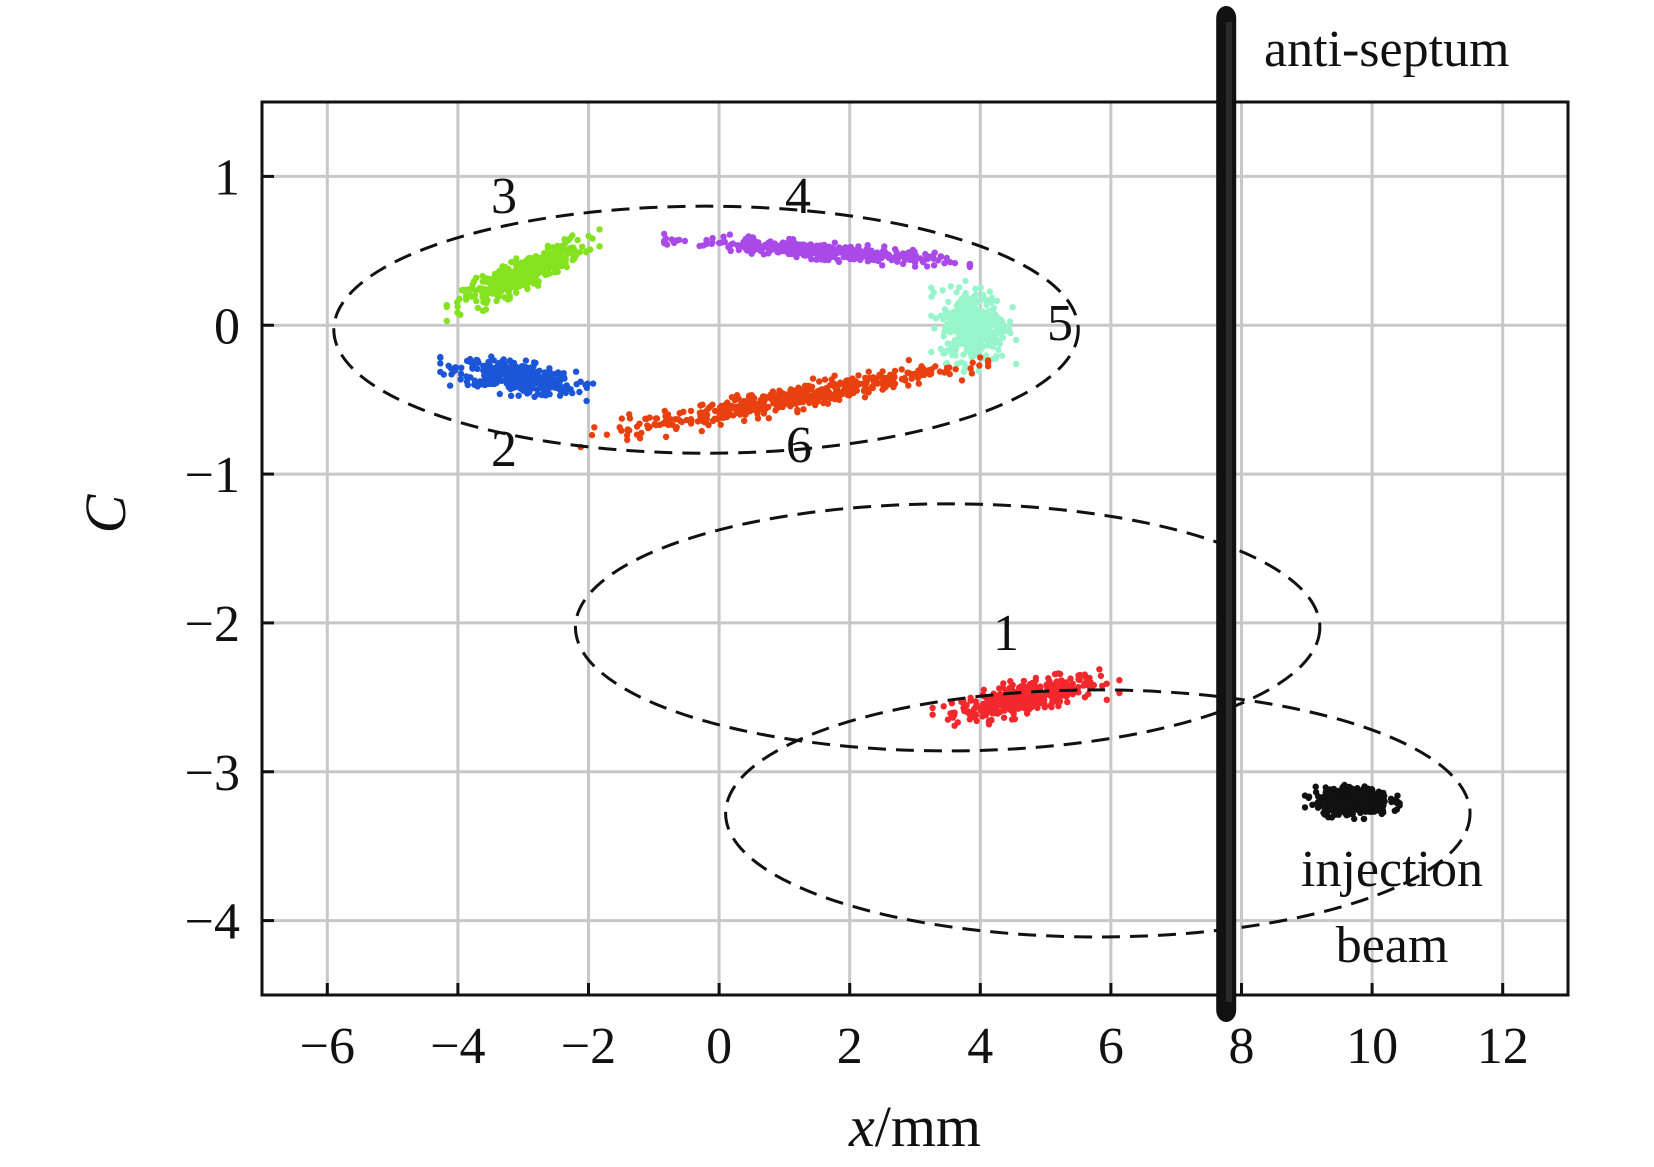  What do you see at coordinates (1503, 1046) in the screenshot?
I see `x-tick-label: 12` at bounding box center [1503, 1046].